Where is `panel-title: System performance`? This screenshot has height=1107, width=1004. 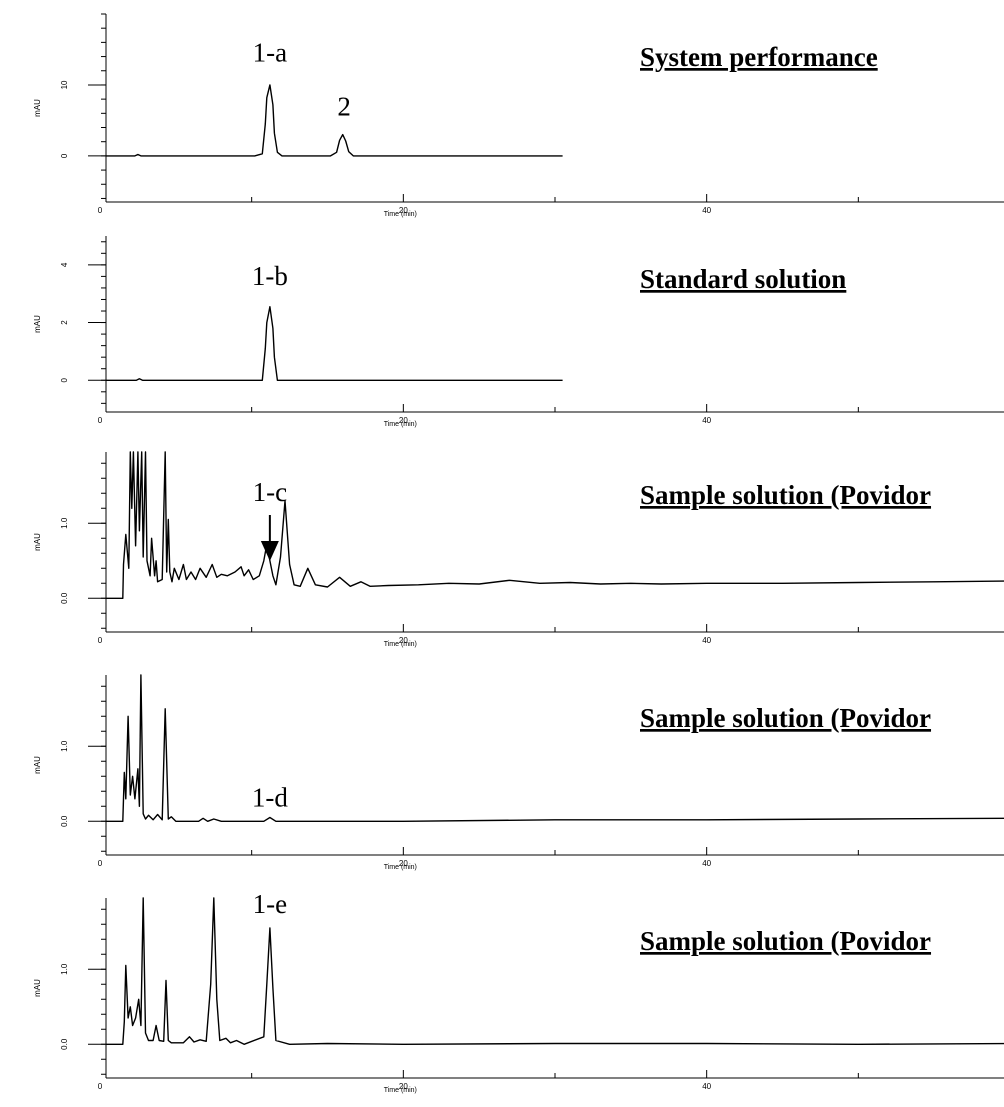
panel-title: System performance is located at coordinates (759, 57).